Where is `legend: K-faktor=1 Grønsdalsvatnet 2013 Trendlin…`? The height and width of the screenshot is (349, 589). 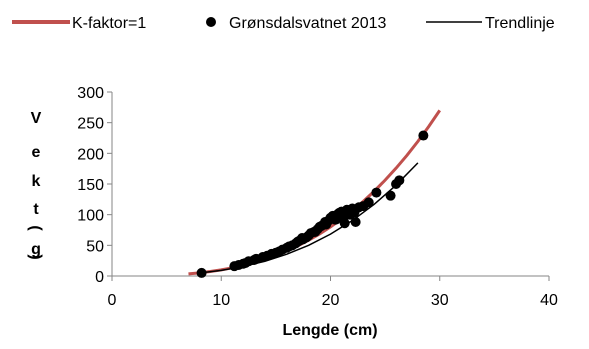 legend: K-faktor=1 Grønsdalsvatnet 2013 Trendlin… is located at coordinates (283, 23).